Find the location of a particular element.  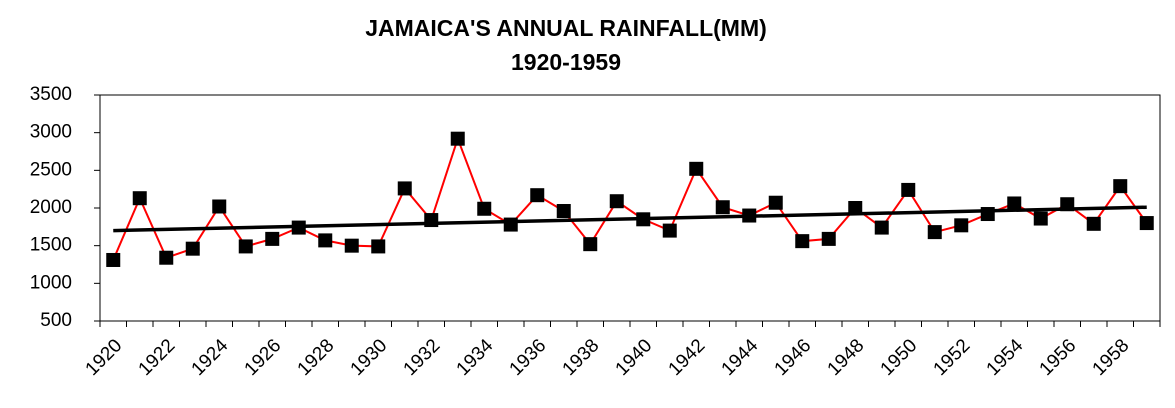

trend-line is located at coordinates (630, 219).